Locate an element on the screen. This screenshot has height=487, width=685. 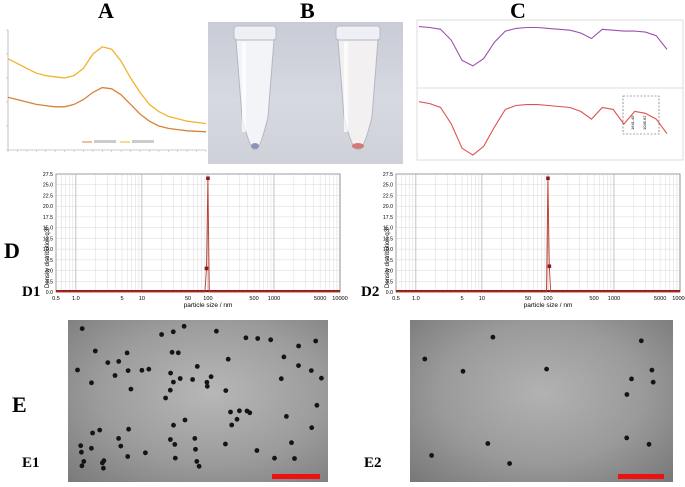
panel-e1-tem-image is located at coordinates (198, 401).